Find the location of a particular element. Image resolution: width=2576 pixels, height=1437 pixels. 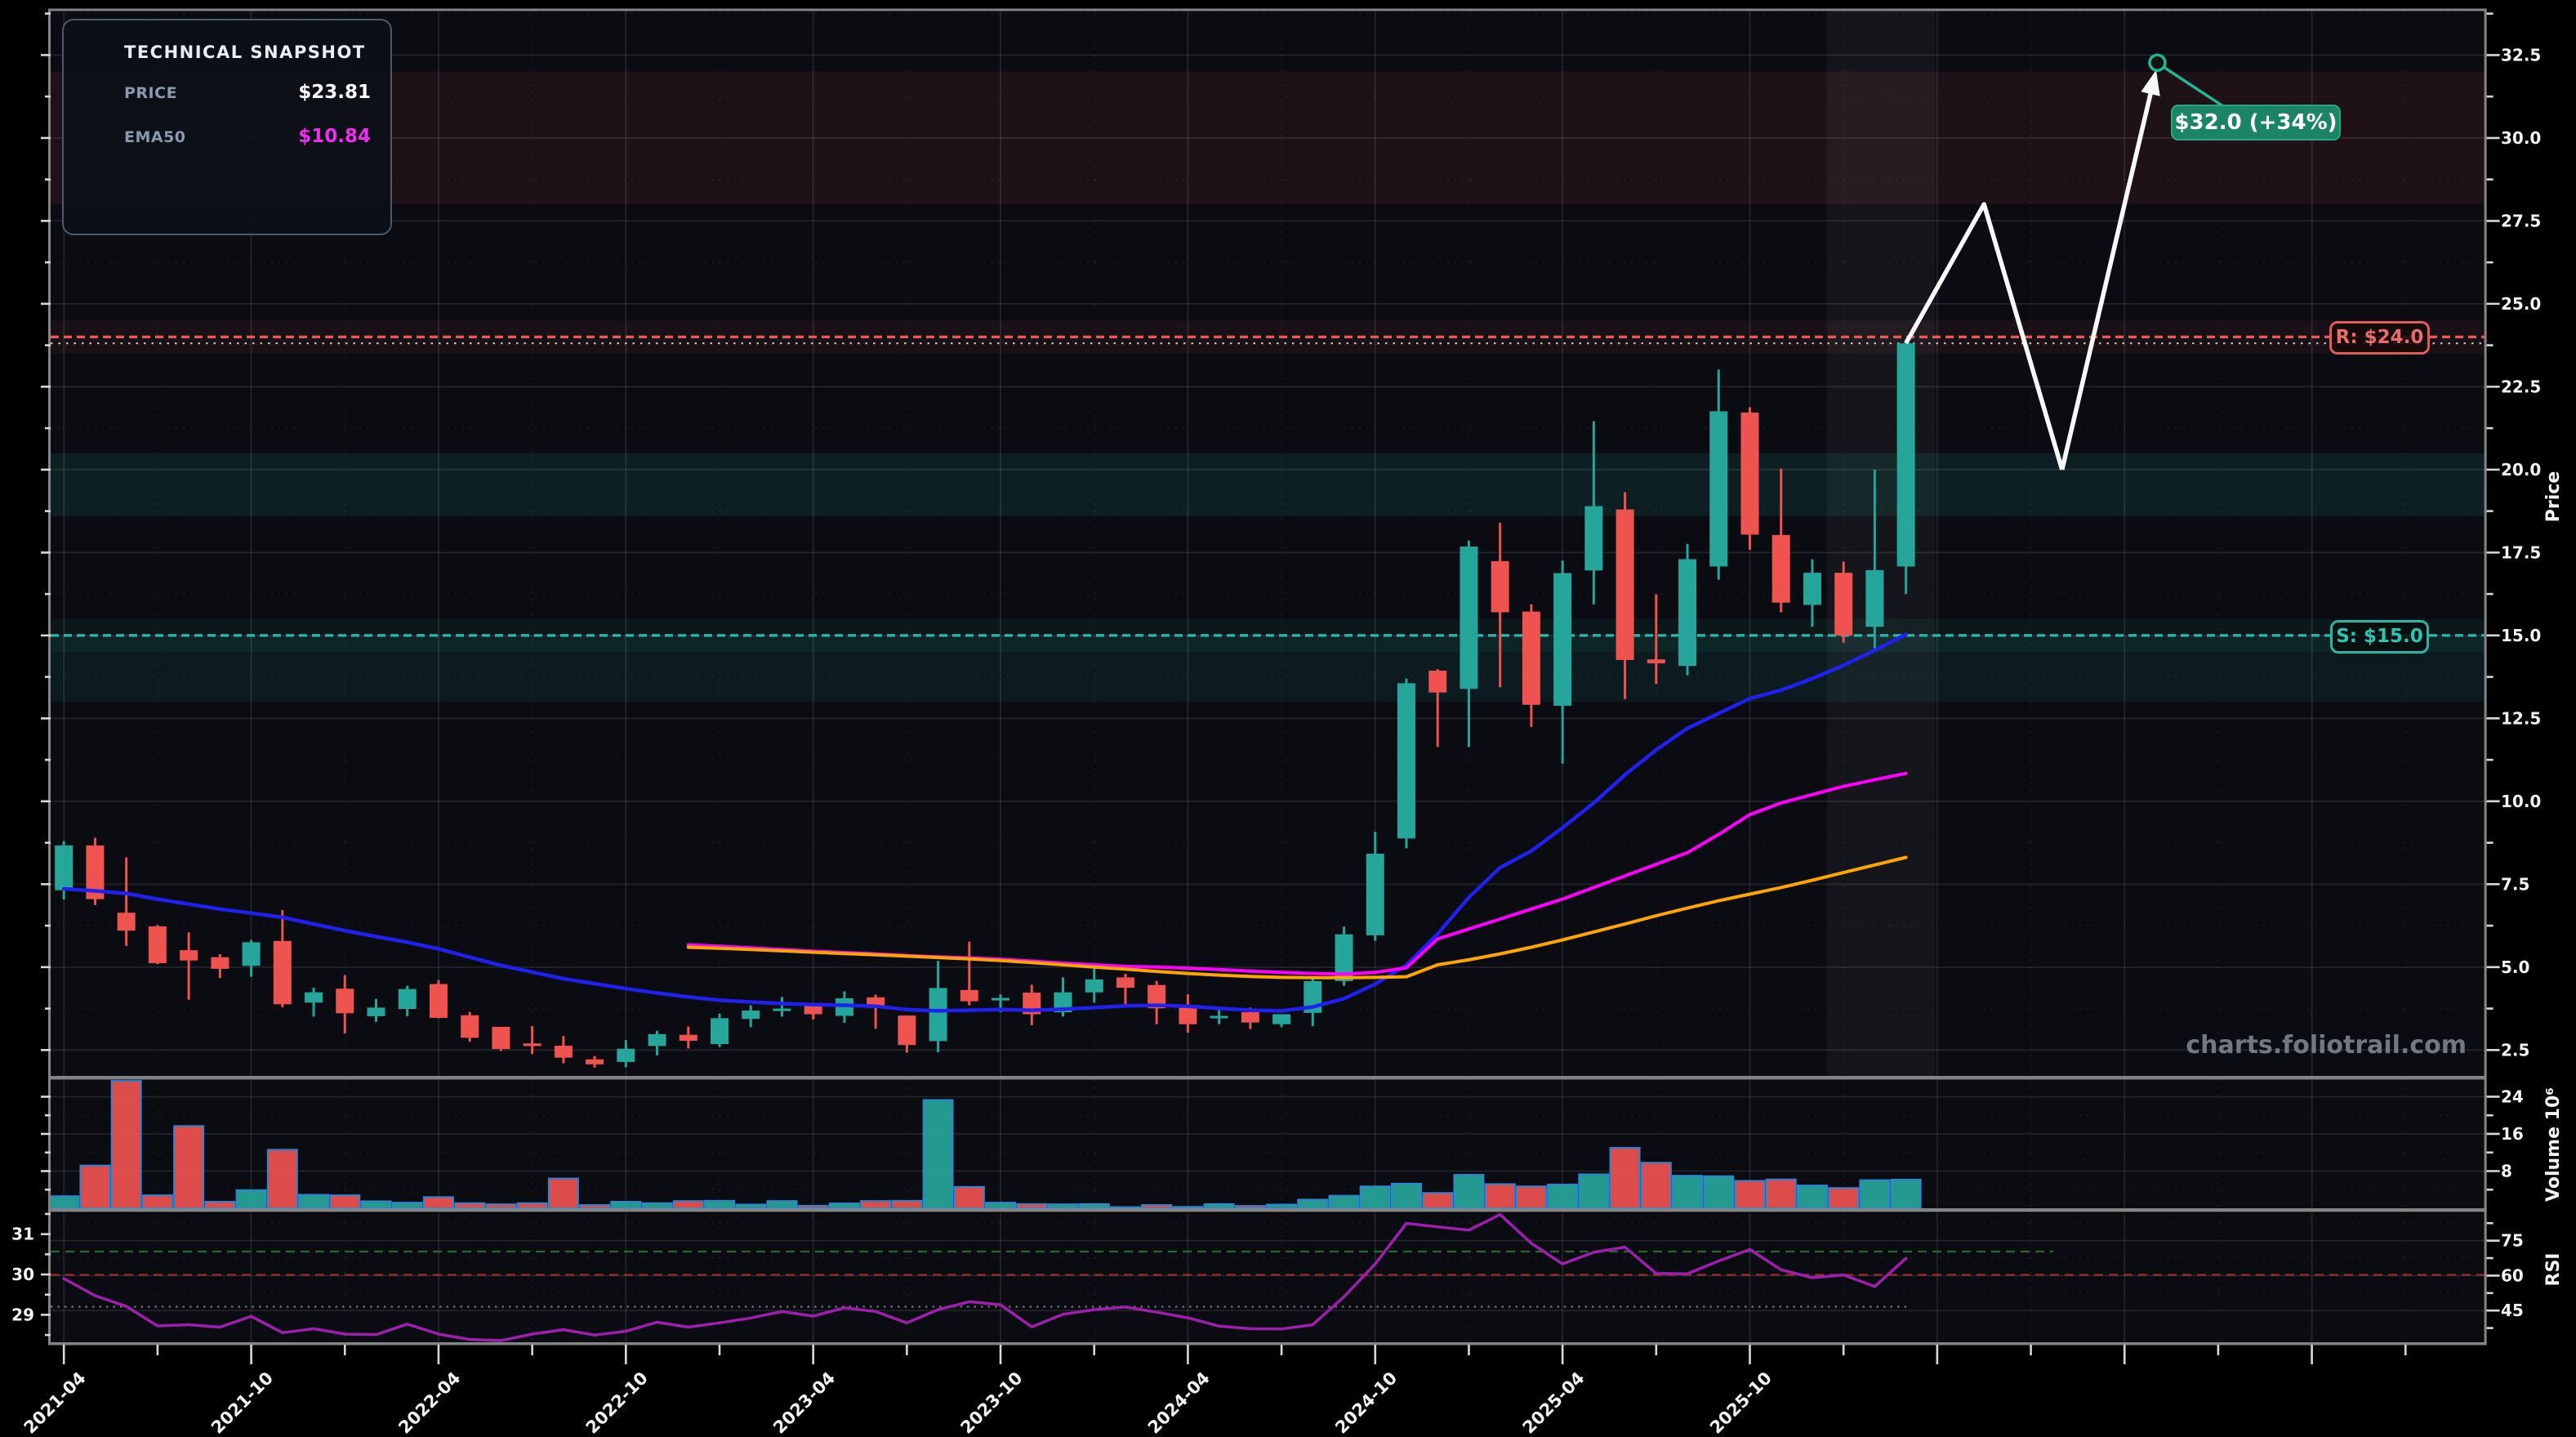

rsi-left-tick-label: 31 is located at coordinates (22, 1234).